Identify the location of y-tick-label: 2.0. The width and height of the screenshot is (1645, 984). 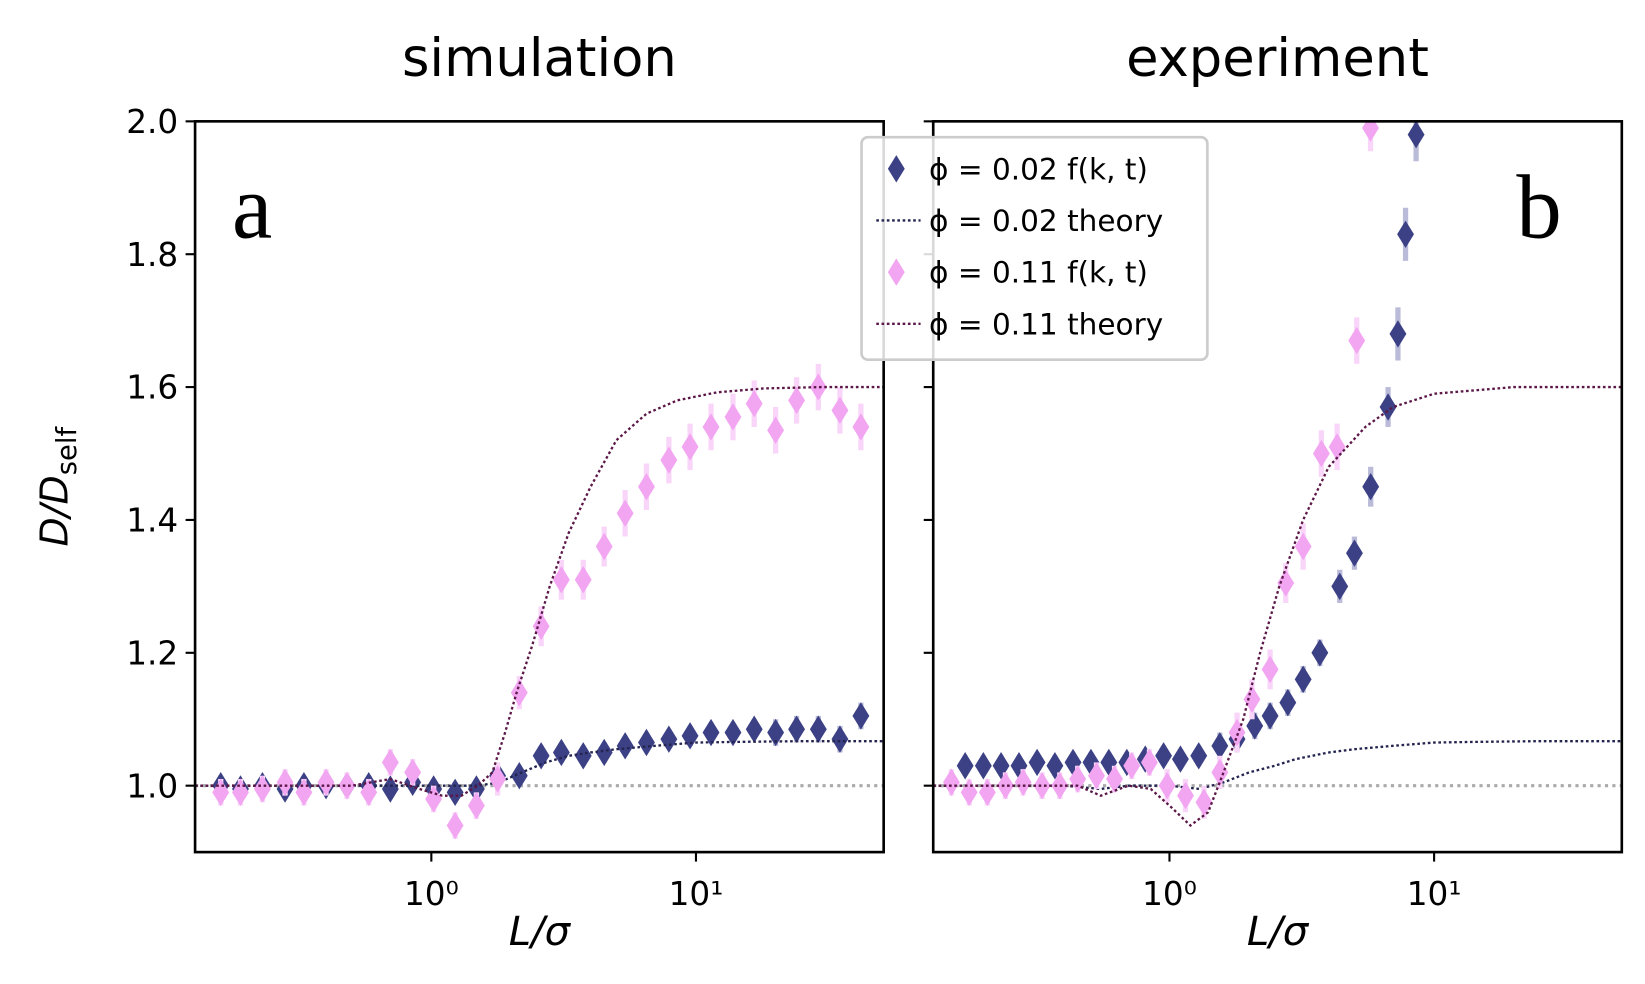
(152, 122).